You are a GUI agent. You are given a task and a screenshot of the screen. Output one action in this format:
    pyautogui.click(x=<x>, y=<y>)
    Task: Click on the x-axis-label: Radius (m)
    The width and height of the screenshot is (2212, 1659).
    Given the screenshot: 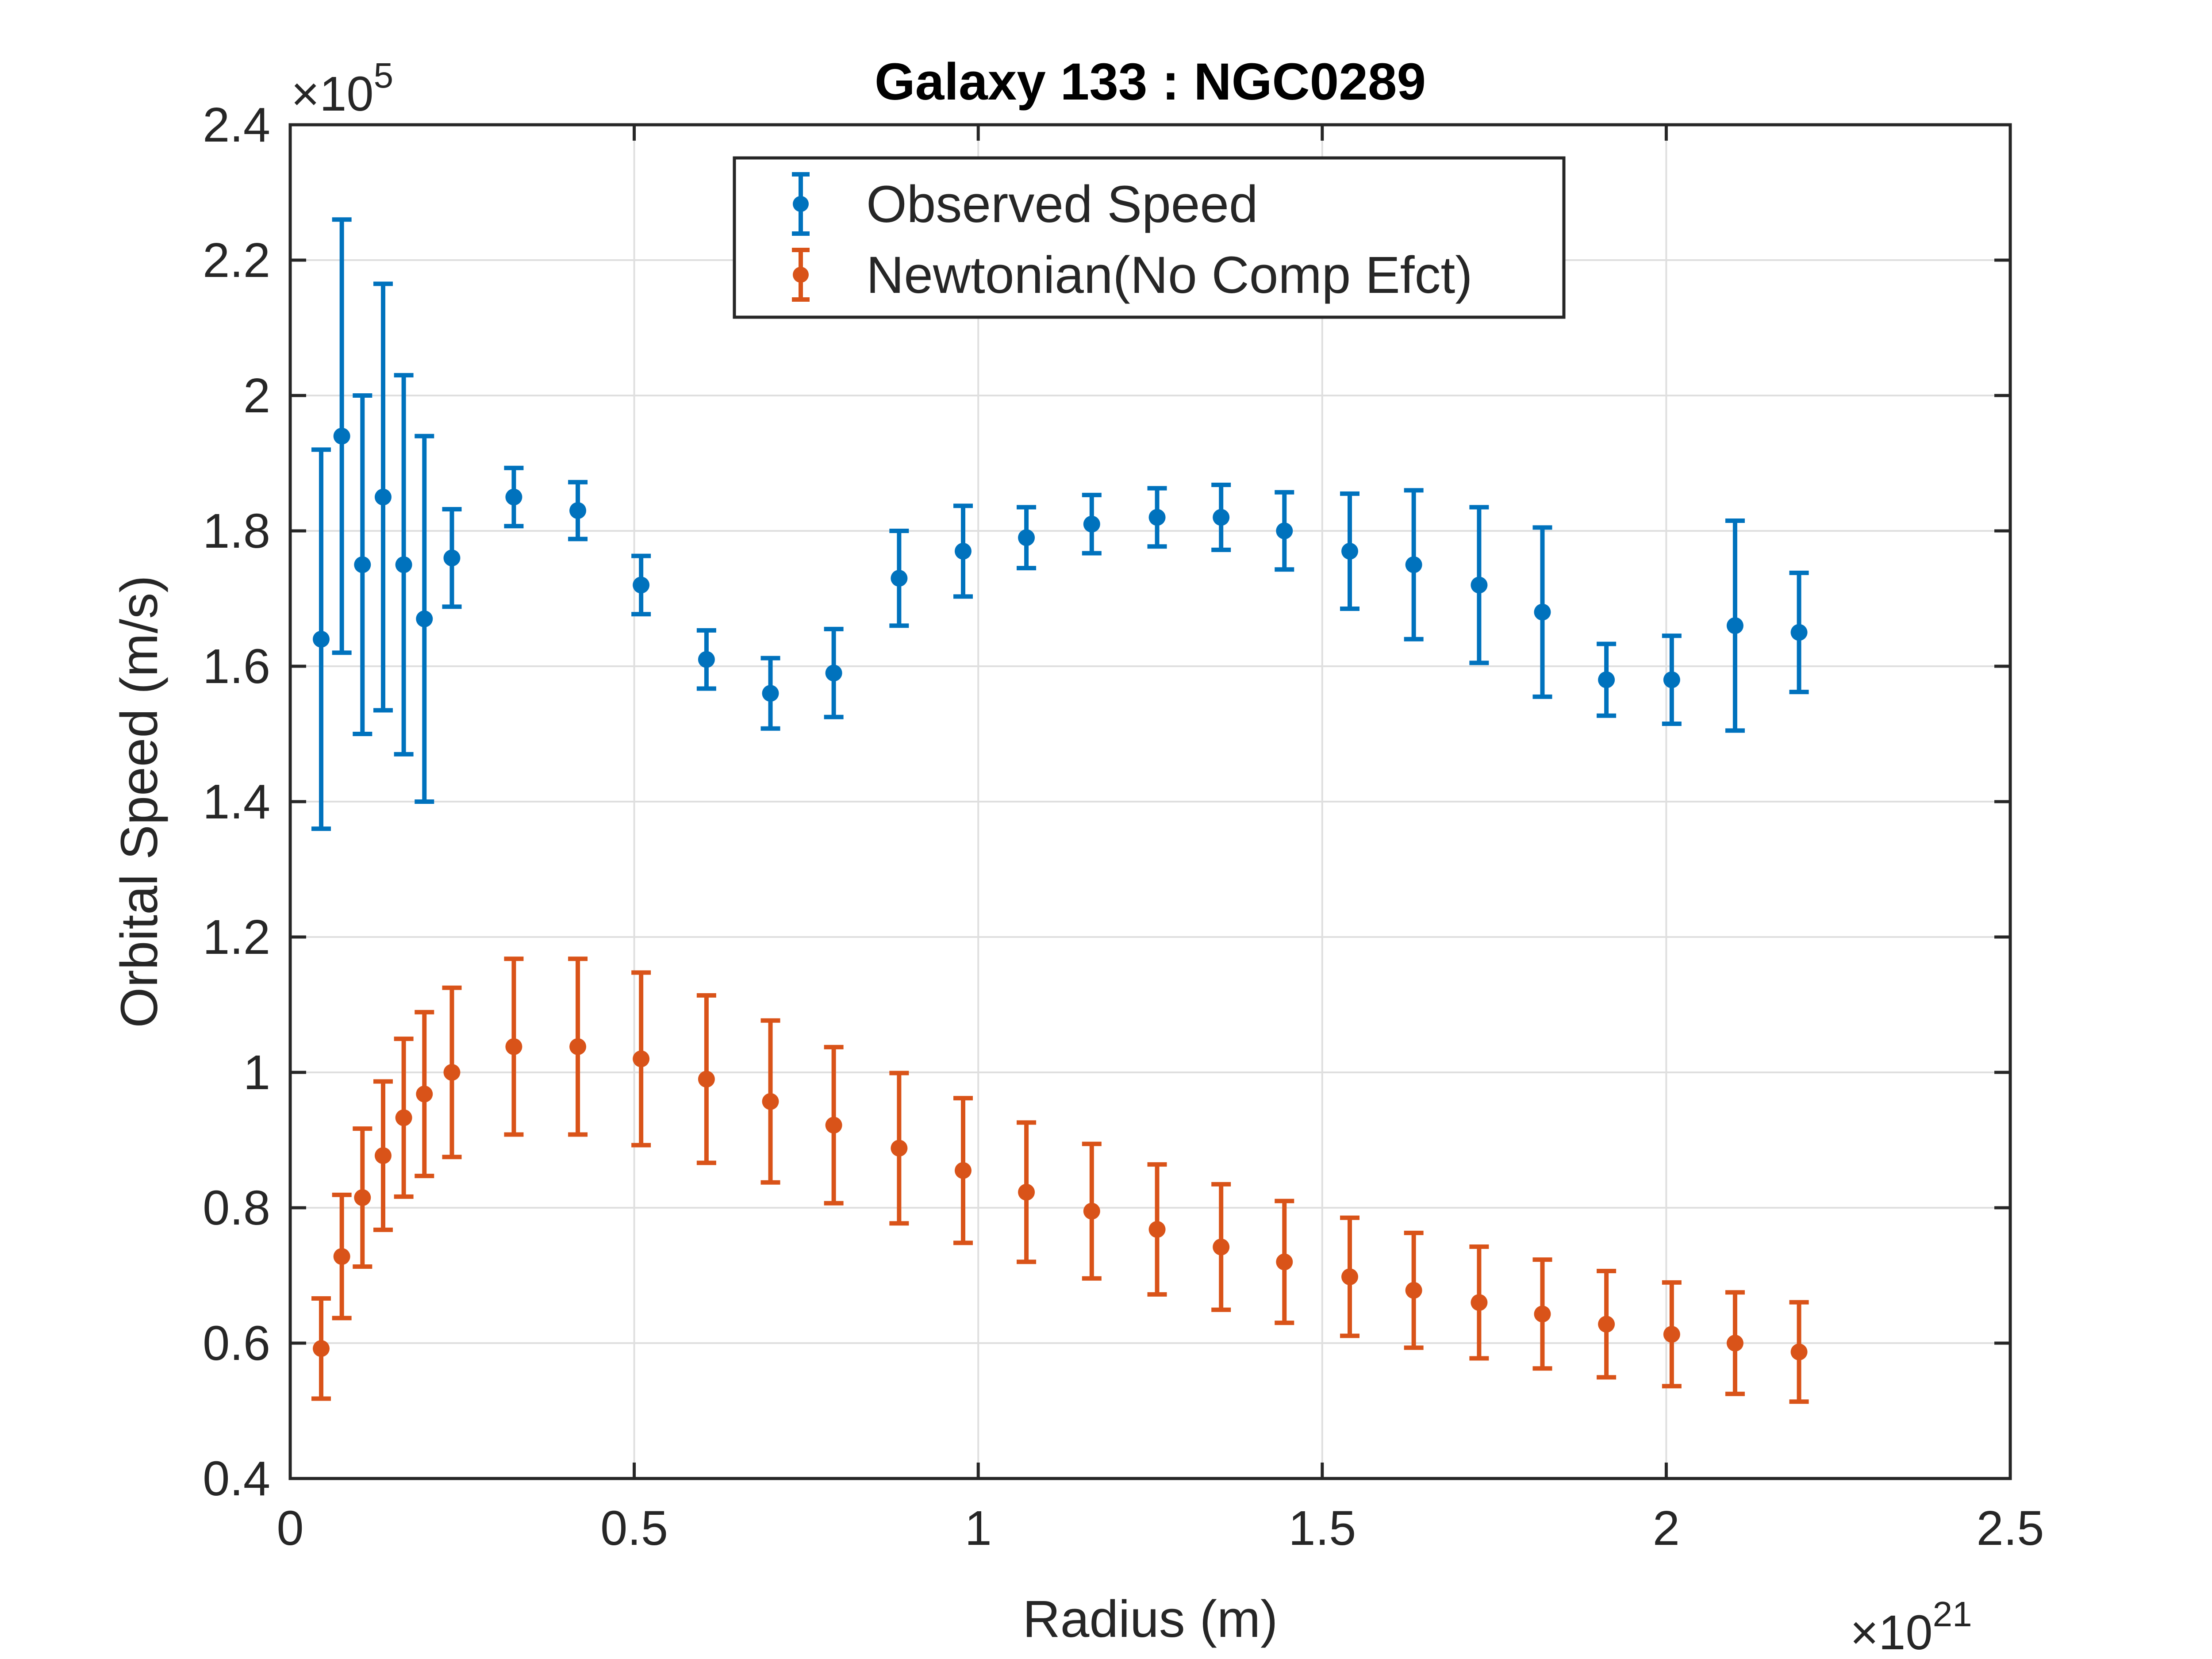 What is the action you would take?
    pyautogui.click(x=1151, y=1619)
    